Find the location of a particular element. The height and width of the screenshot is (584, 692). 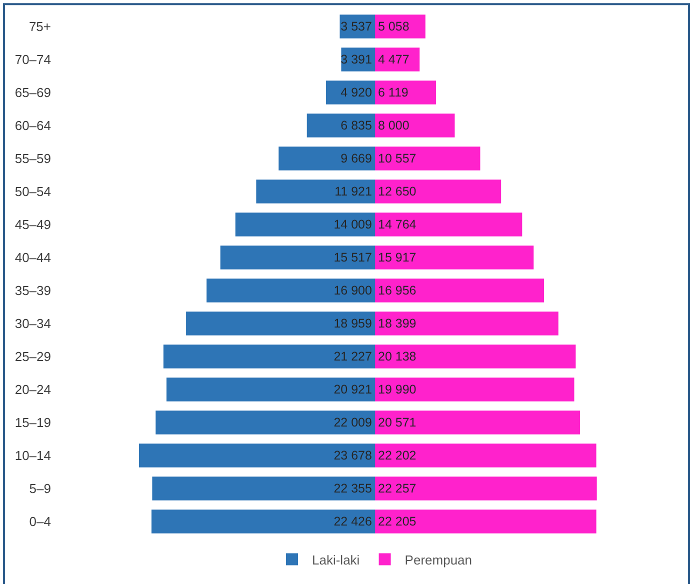

data-label: 22 009 is located at coordinates (353, 423).